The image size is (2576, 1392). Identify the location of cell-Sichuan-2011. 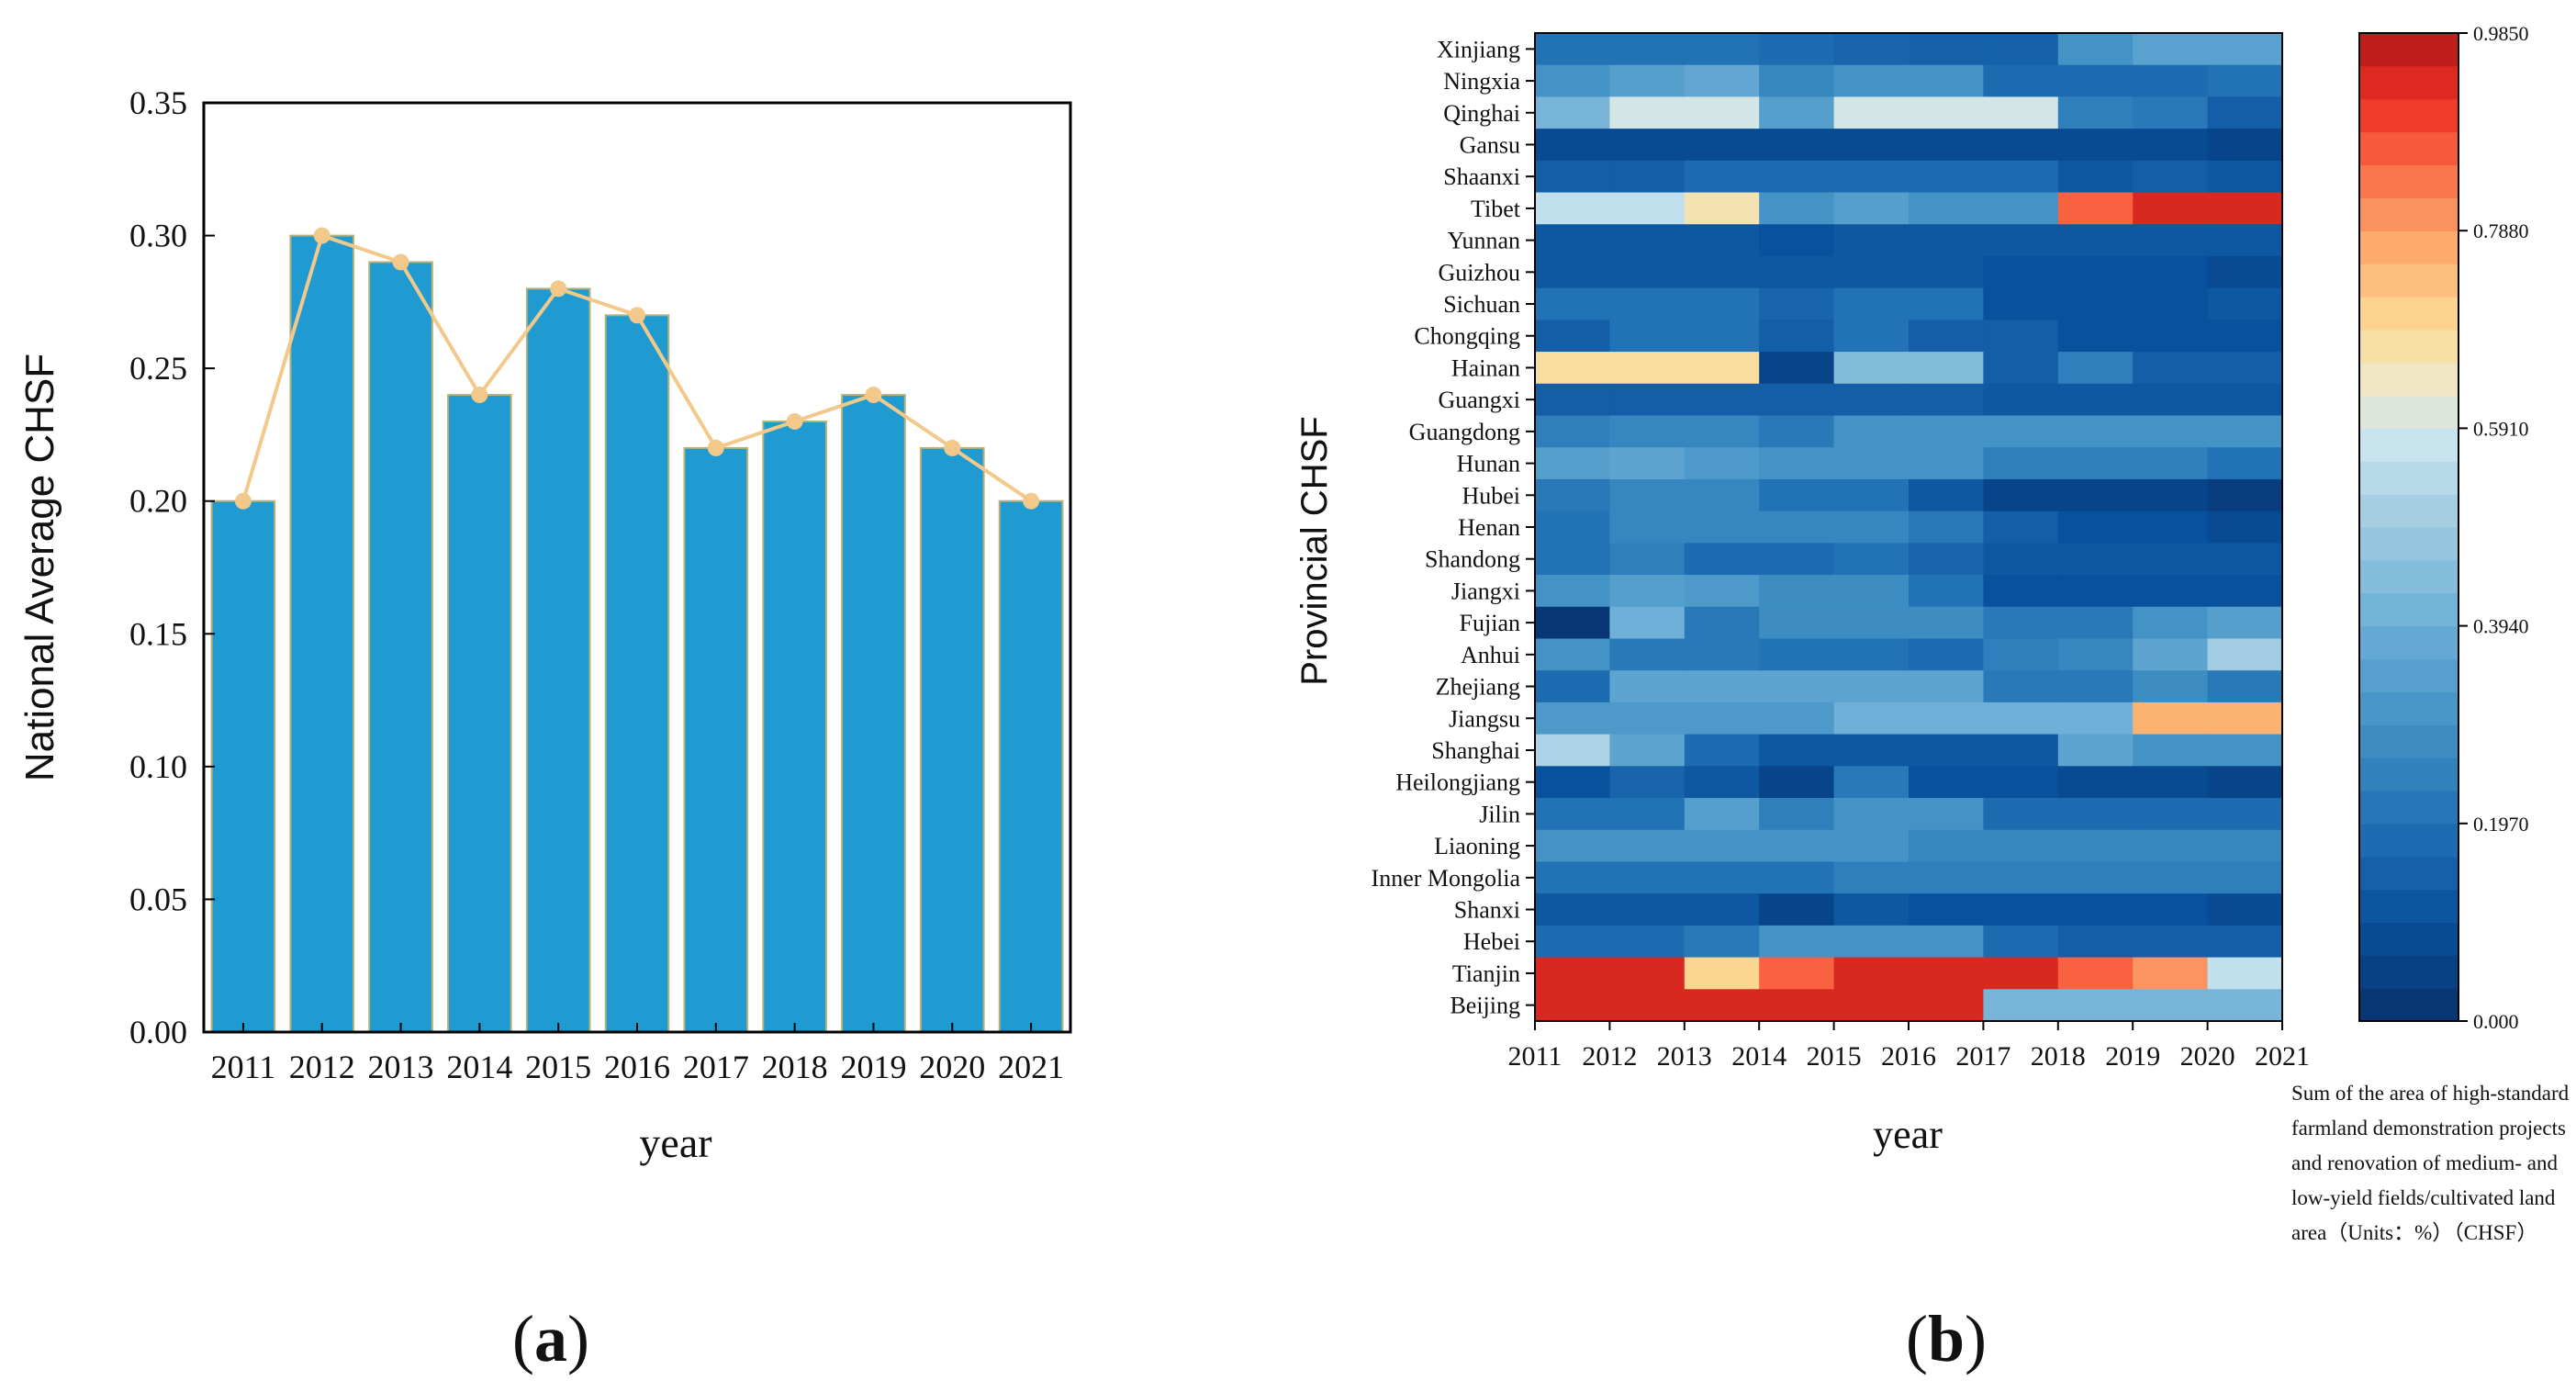
(1572, 303).